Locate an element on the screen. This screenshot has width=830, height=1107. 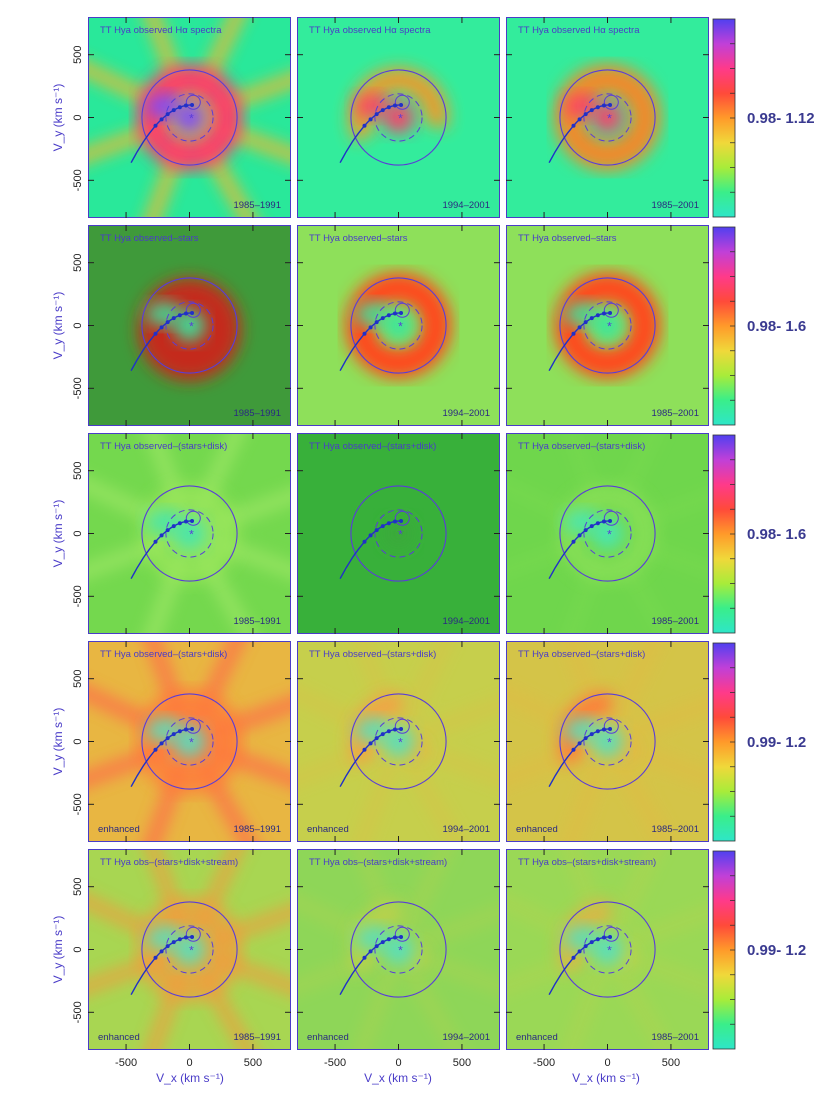
panel-title: TT Hya observed–(stars+disk) is located at coordinates (581, 654).